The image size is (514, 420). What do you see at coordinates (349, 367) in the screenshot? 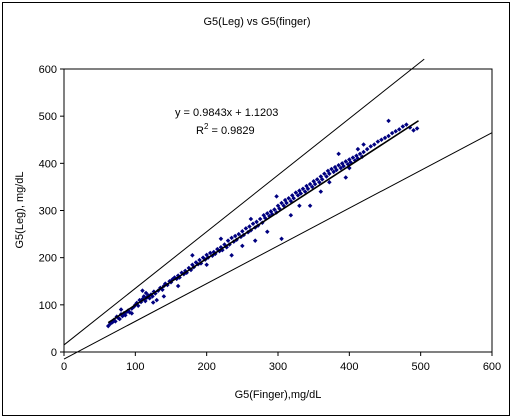
I see `x-tick-label: 400` at bounding box center [349, 367].